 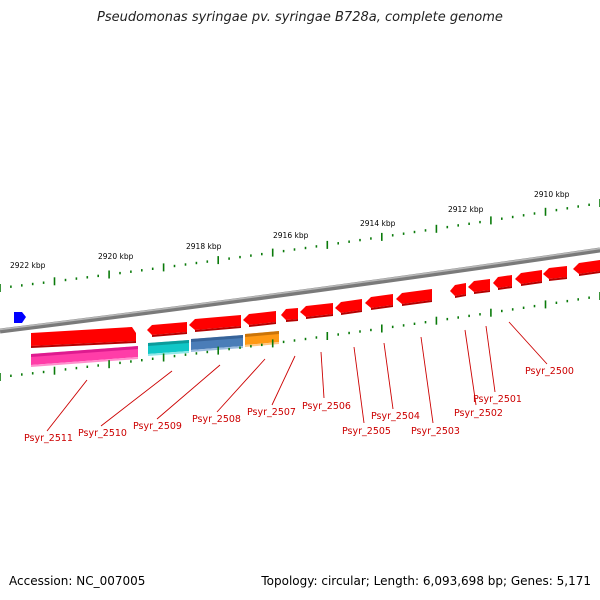 What do you see at coordinates (168, 348) in the screenshot?
I see `feature-bar-cyan` at bounding box center [168, 348].